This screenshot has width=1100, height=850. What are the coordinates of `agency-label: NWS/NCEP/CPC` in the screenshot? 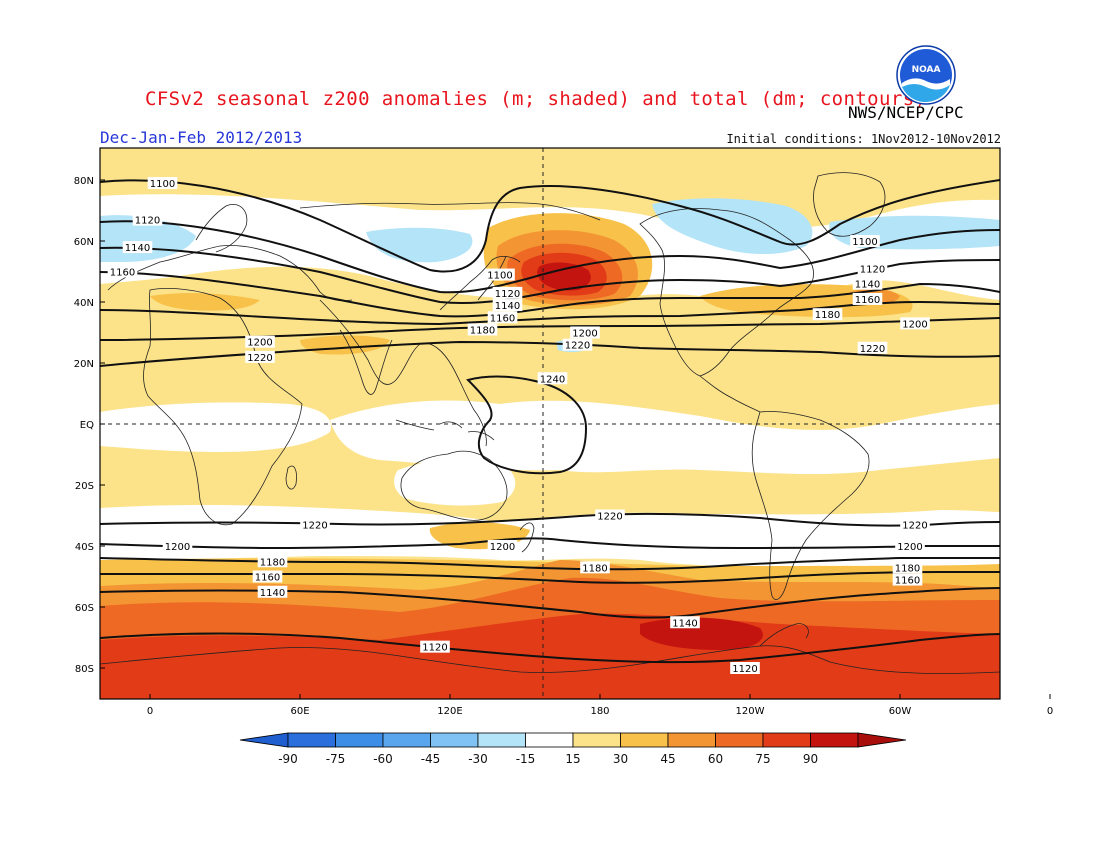 It's located at (906, 112).